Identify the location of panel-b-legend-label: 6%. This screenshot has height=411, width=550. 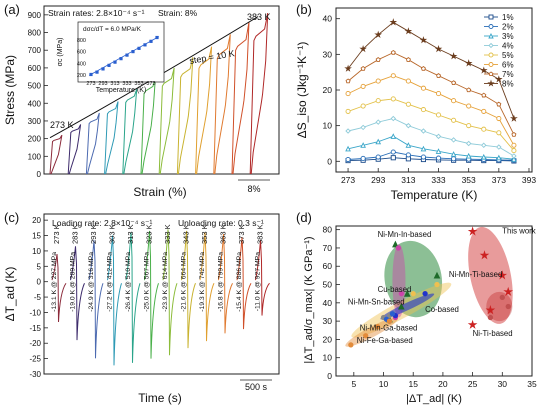
(508, 65).